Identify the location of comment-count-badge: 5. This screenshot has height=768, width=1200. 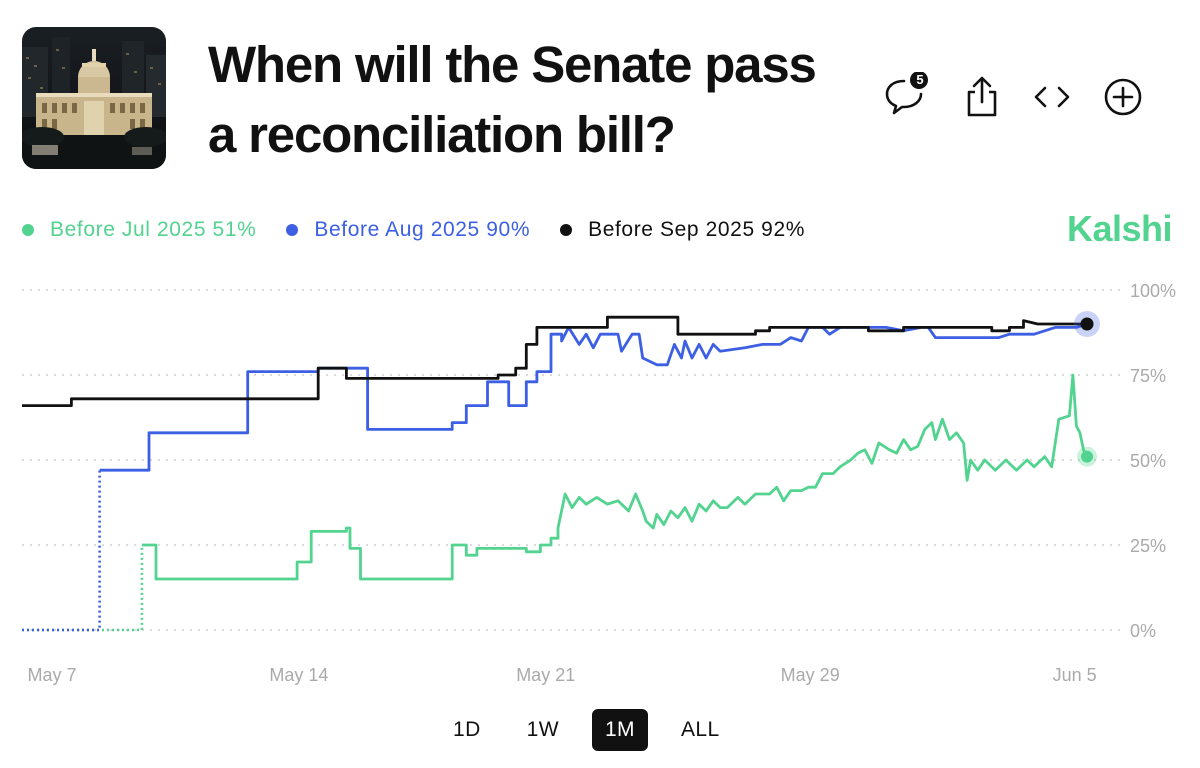
(920, 79).